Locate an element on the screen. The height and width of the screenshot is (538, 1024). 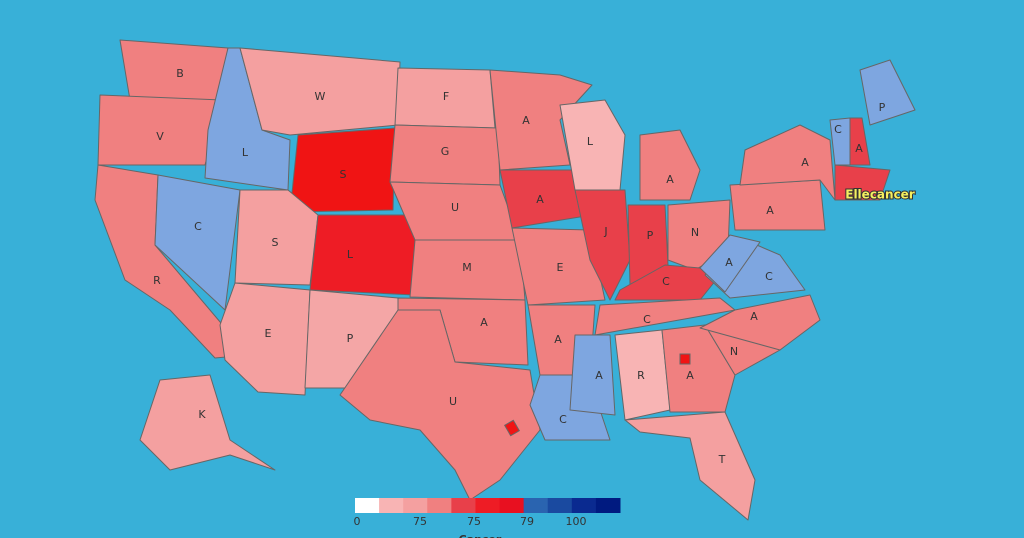
state-label: J is located at coordinates (605, 231).